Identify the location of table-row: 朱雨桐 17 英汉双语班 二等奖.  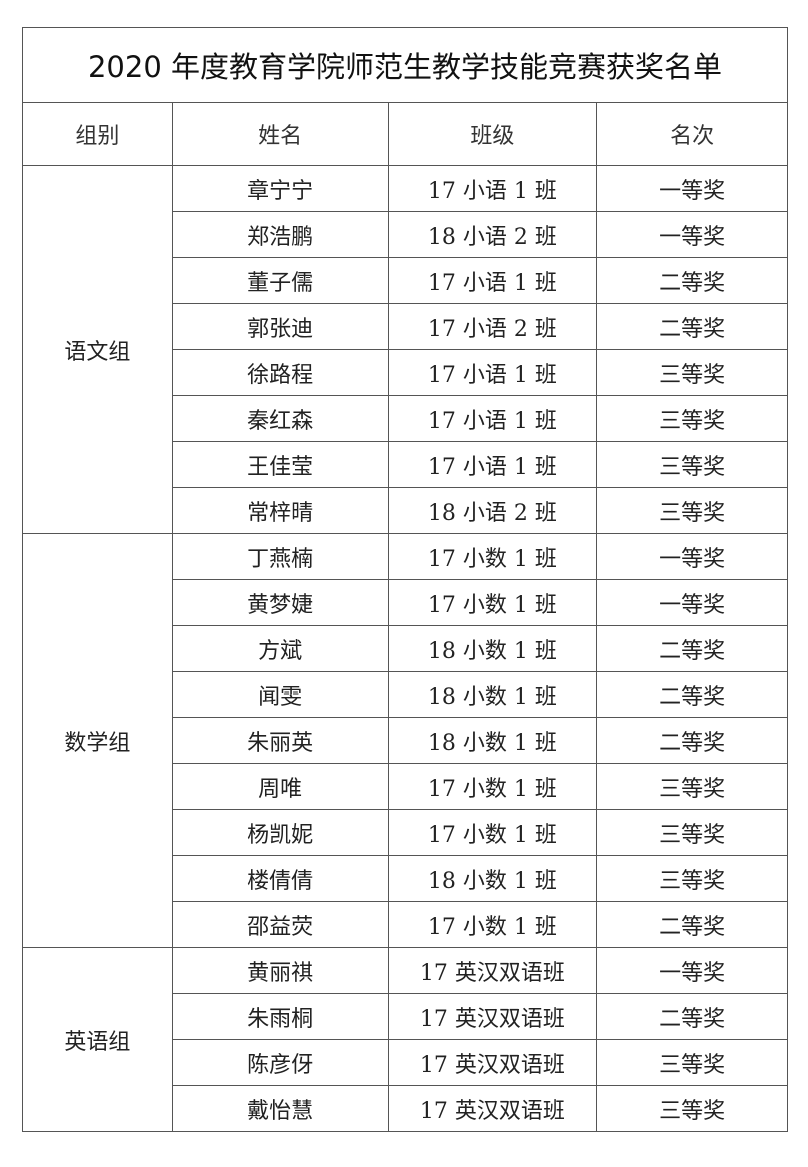
(405, 1016).